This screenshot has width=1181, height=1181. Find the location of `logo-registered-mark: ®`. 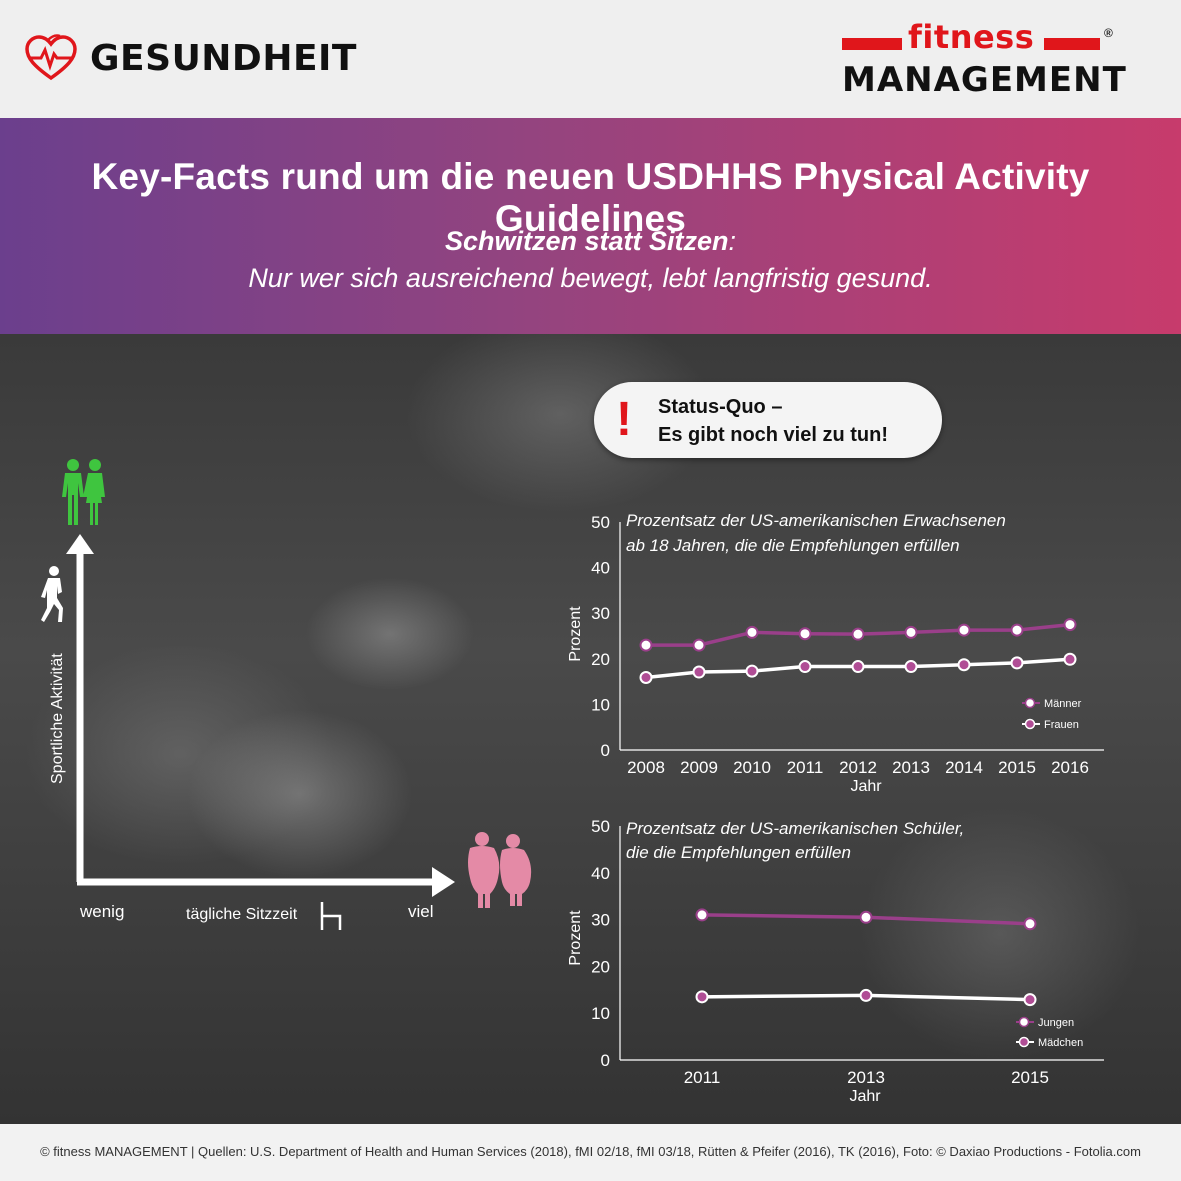

logo-registered-mark: ® is located at coordinates (1108, 33).